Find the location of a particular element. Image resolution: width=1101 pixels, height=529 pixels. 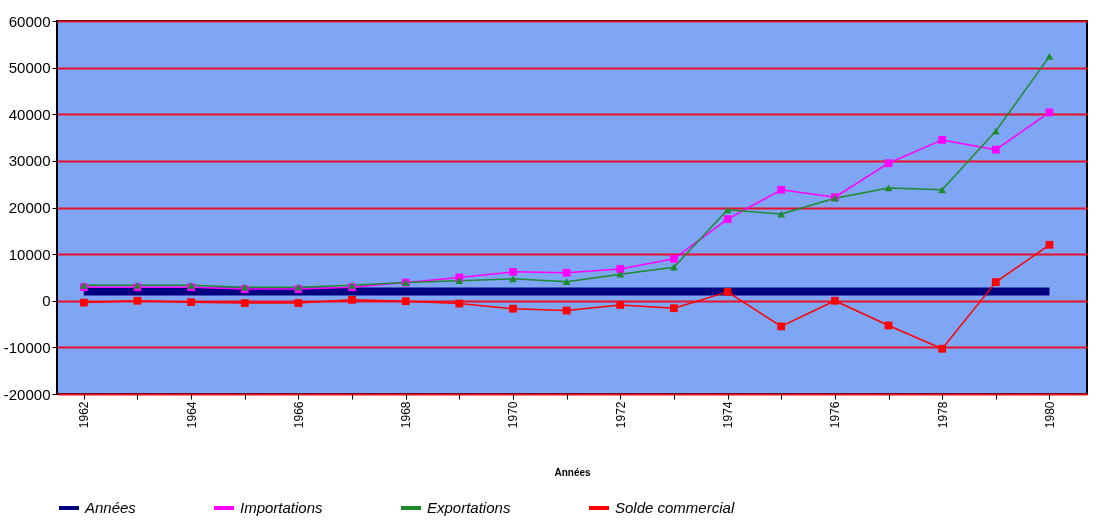

y-tick-label: 60000 is located at coordinates (29, 21).